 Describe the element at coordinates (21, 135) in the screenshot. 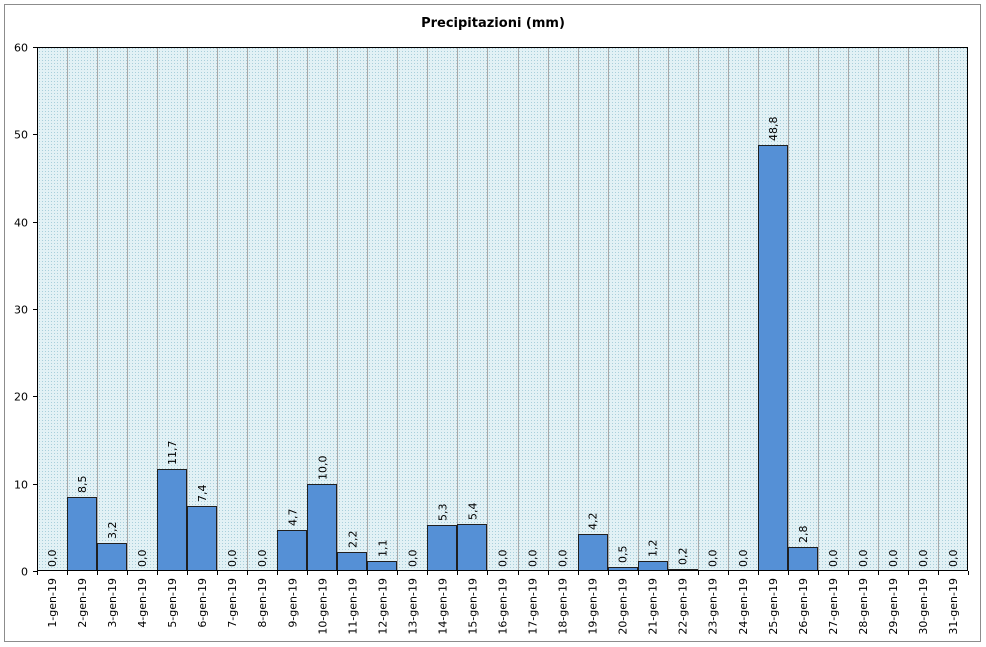

I see `y-tick-label: 50` at that location.